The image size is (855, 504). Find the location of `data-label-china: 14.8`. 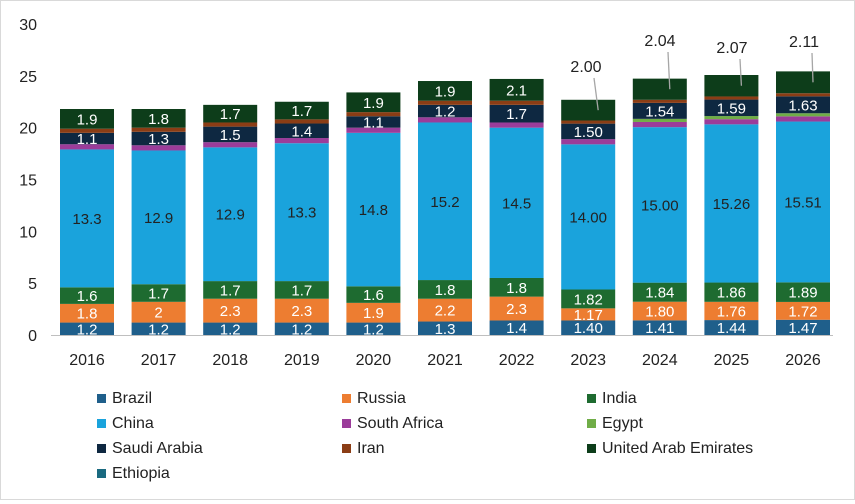

data-label-china: 14.8 is located at coordinates (373, 210).